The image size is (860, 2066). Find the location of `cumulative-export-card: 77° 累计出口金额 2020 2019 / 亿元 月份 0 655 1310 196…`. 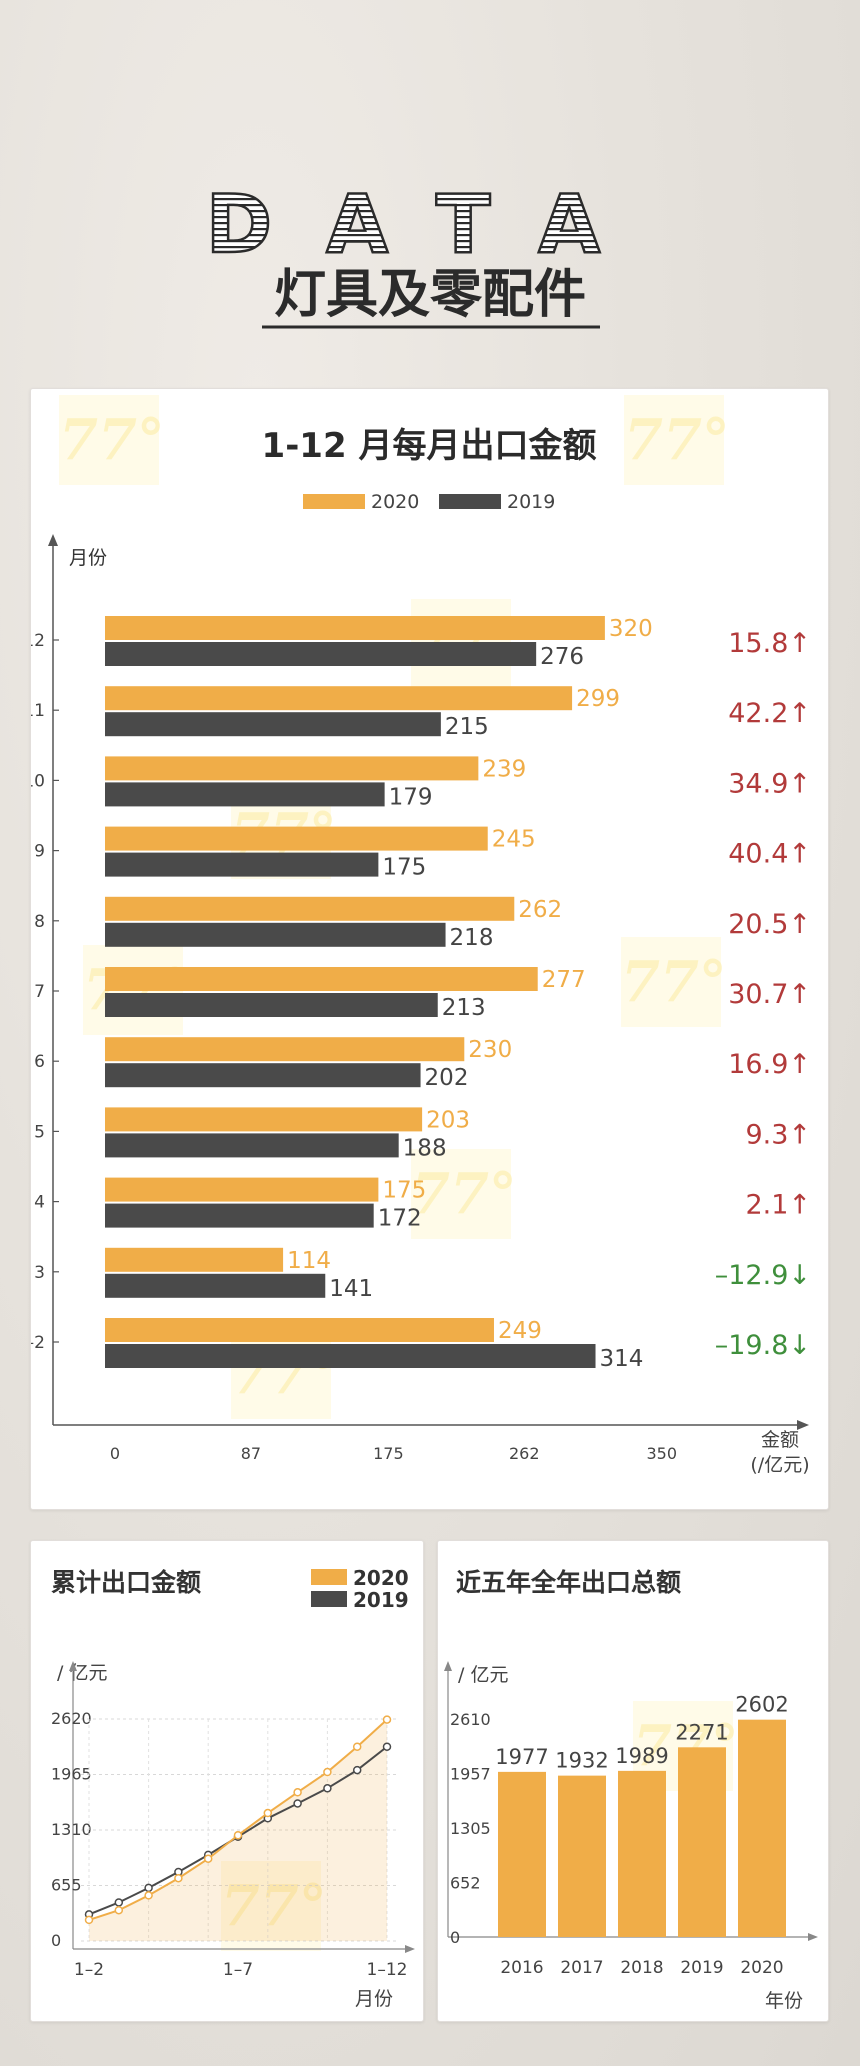

cumulative-export-card: 77° 累计出口金额 2020 2019 / 亿元 月份 0 655 1310 196… is located at coordinates (227, 1781).